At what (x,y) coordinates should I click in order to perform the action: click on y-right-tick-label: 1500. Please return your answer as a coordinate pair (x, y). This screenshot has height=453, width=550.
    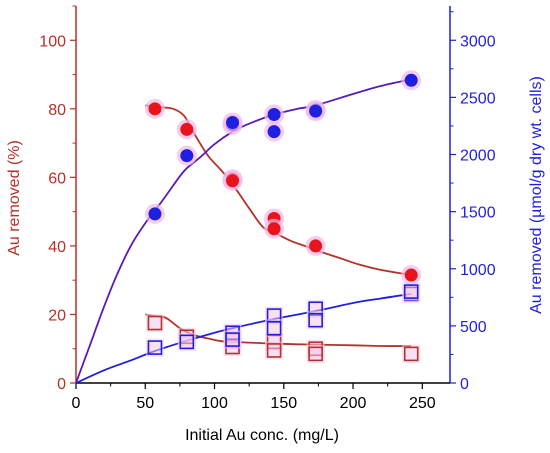
    Looking at the image, I should click on (478, 213).